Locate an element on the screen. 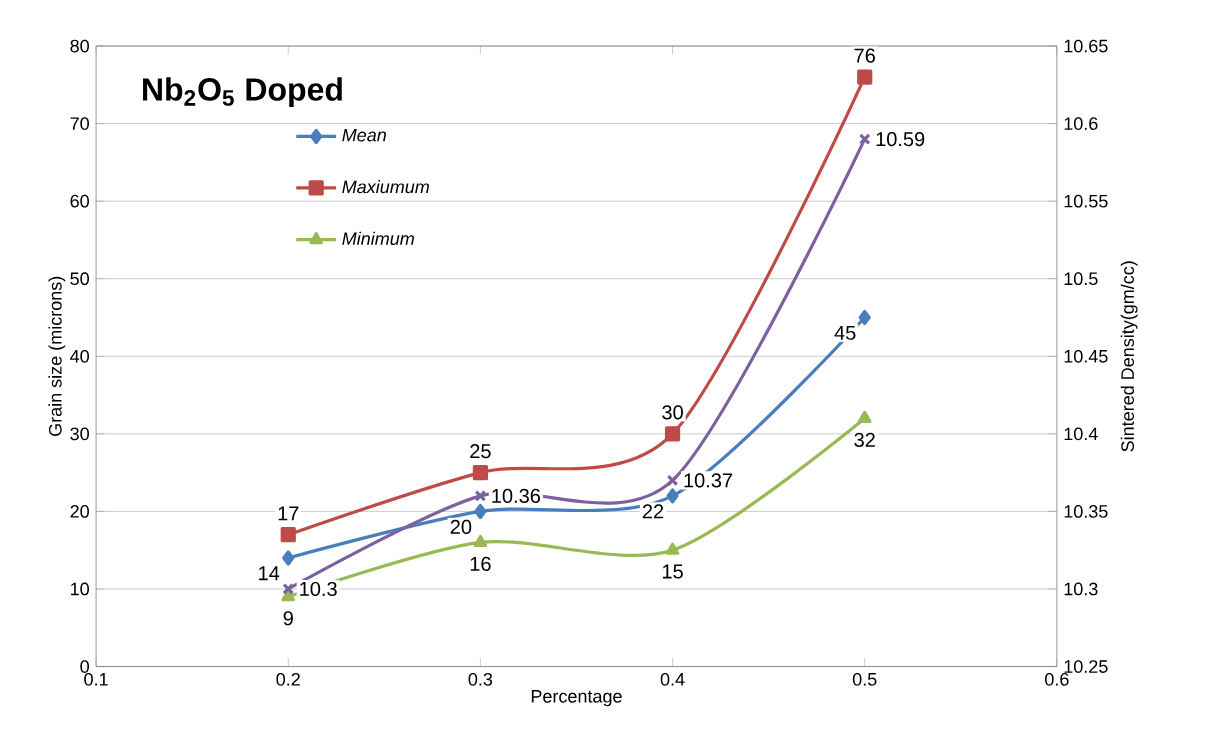 The image size is (1221, 735). legend-label: Mean is located at coordinates (364, 135).